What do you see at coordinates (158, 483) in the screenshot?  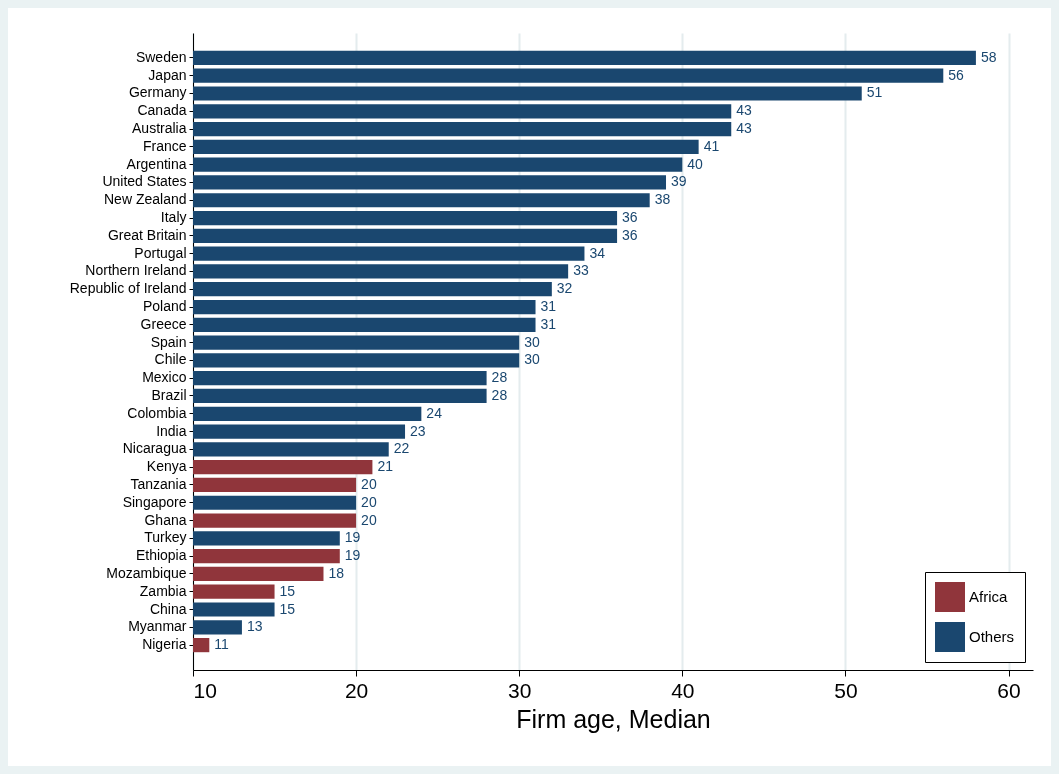 I see `y-tick-label: Tanzania` at bounding box center [158, 483].